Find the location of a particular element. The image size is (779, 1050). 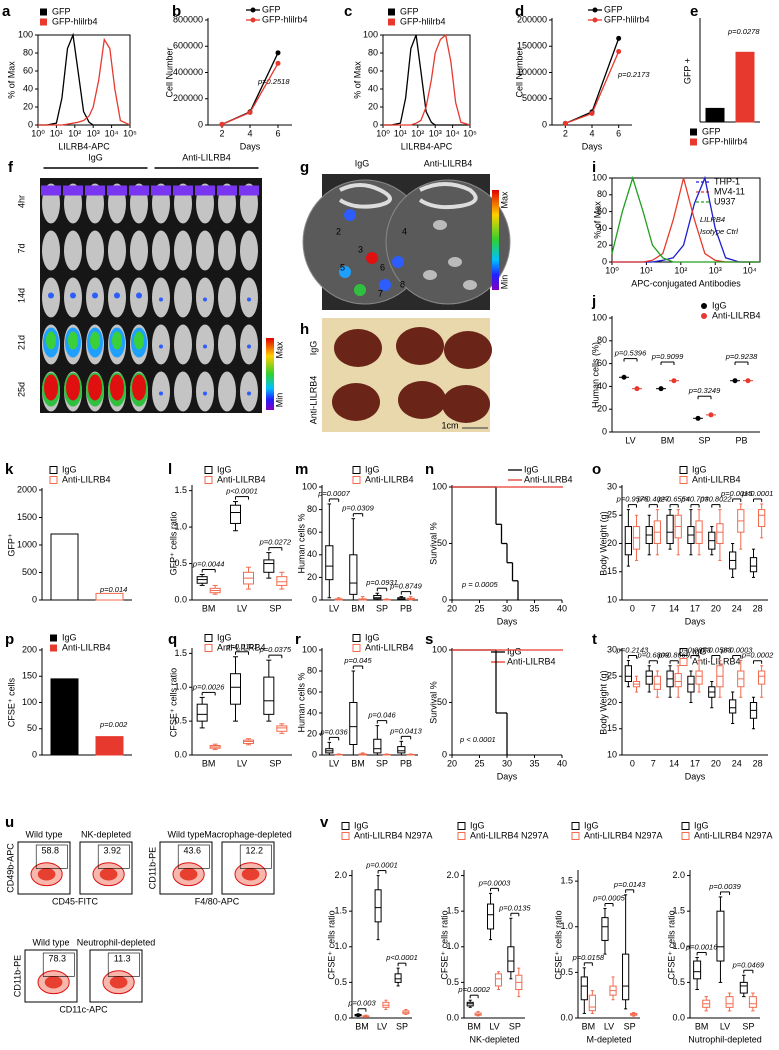

p-value: p=0.9575 is located at coordinates (632, 499).